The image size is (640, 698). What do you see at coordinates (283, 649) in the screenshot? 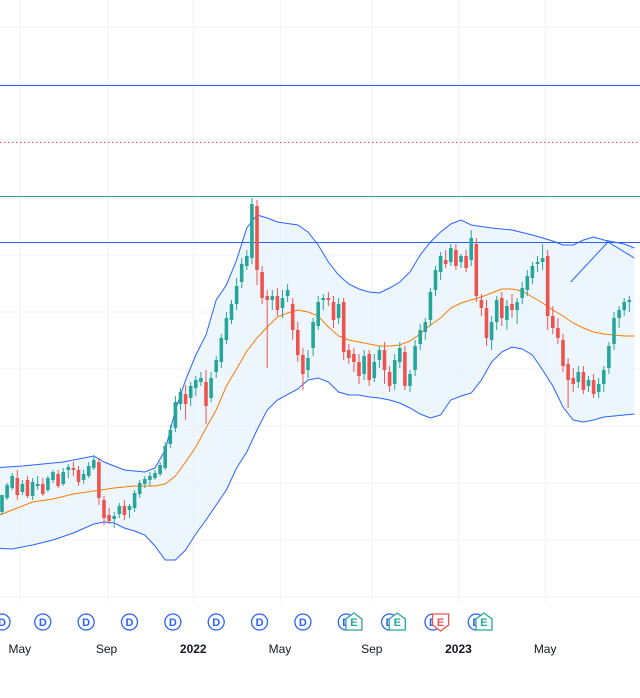
I see `time-axis: May Sep 2022 May Sep 2023 May` at bounding box center [283, 649].